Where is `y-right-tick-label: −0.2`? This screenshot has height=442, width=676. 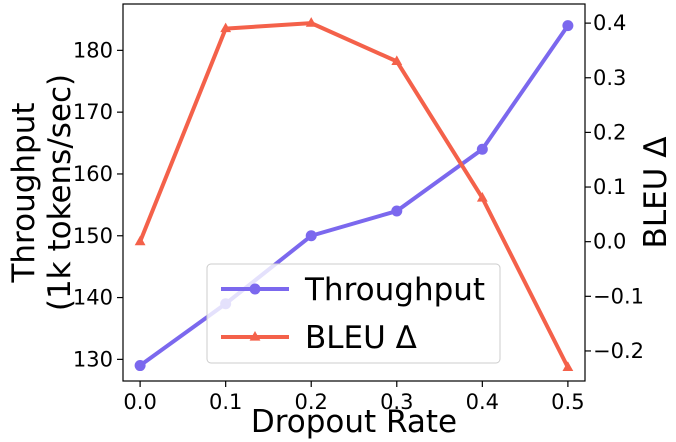 y-right-tick-label: −0.2 is located at coordinates (618, 351).